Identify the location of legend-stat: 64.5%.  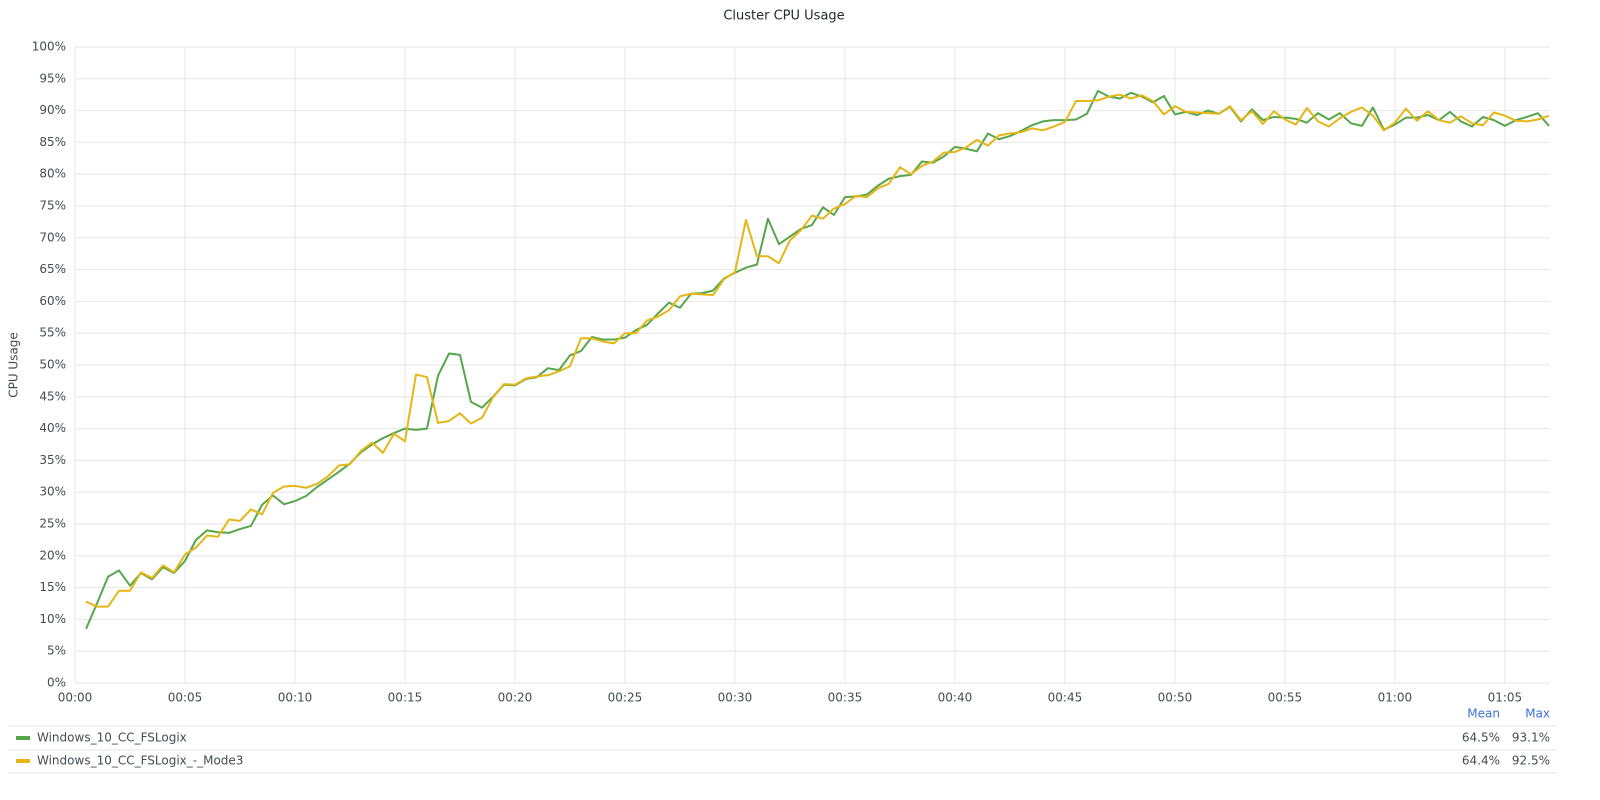
(1481, 738).